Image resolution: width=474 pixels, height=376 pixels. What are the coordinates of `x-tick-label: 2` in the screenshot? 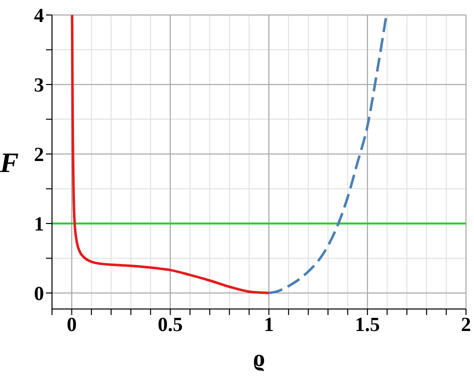 It's located at (466, 325).